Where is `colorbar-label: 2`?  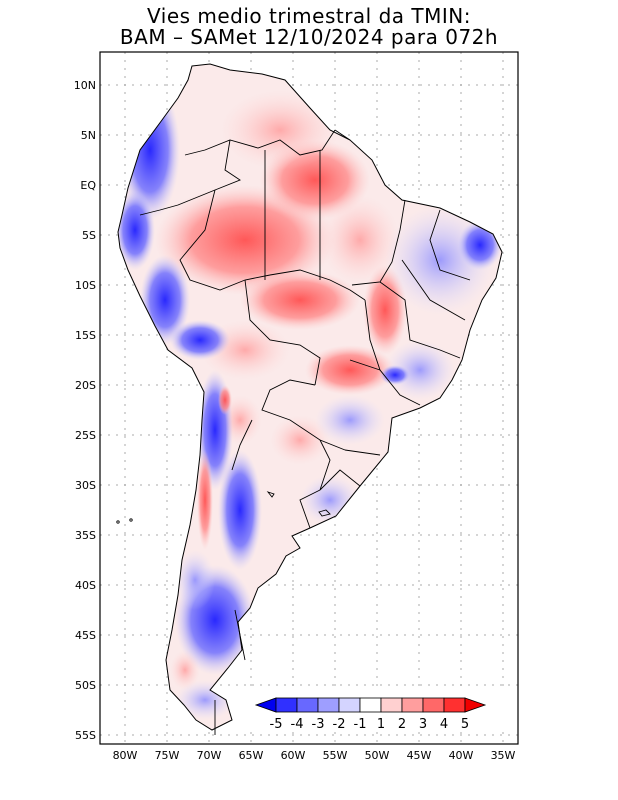 colorbar-label: 2 is located at coordinates (402, 724).